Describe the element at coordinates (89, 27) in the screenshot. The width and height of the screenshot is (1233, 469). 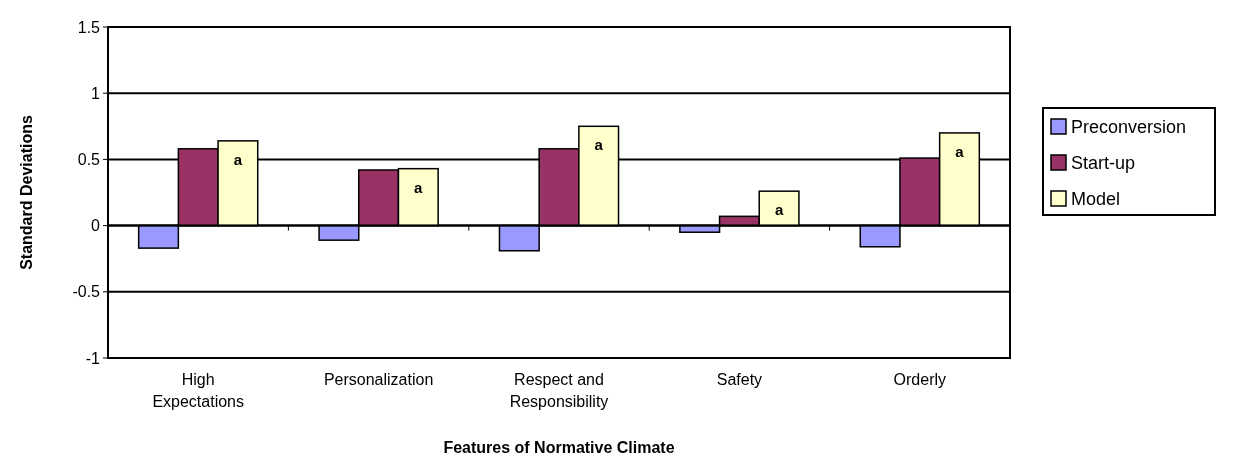
I see `y-tick-label: 1.5` at that location.